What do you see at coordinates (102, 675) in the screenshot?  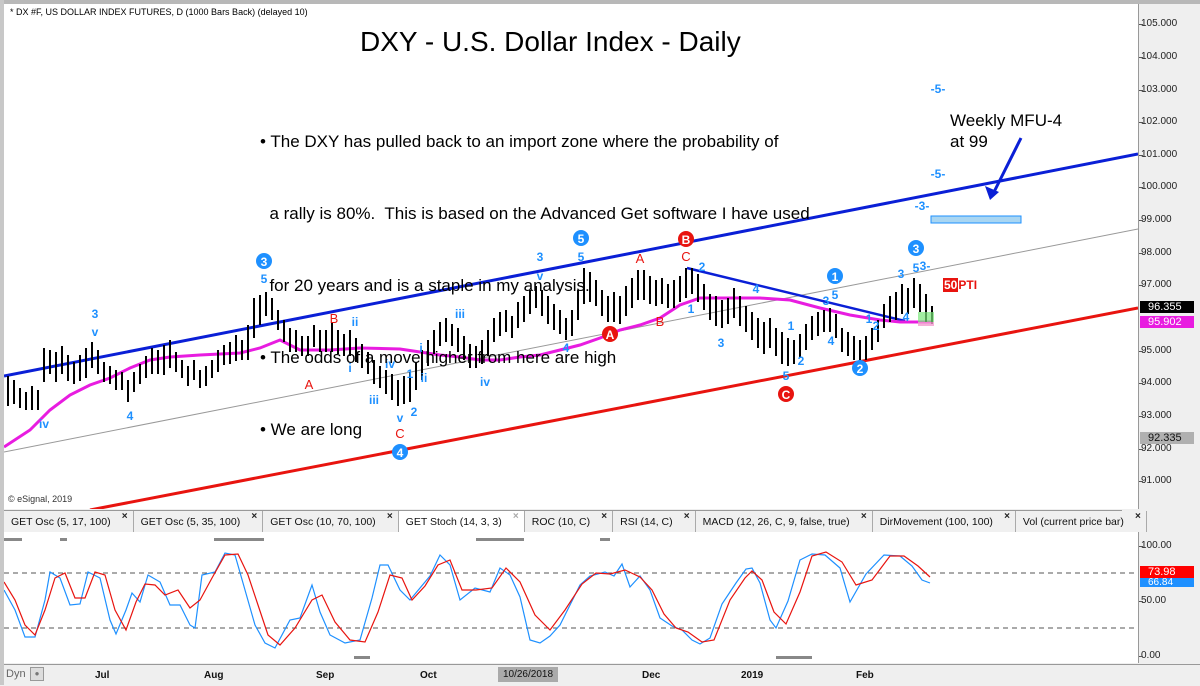 I see `x-label: Jul` at bounding box center [102, 675].